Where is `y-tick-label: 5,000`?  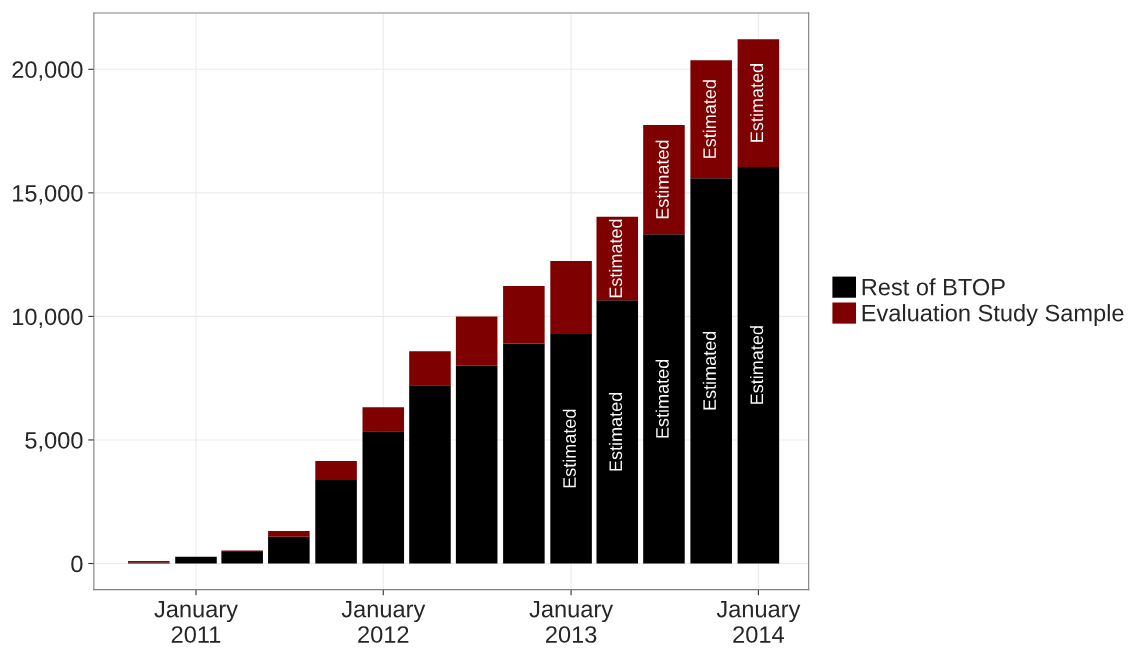
y-tick-label: 5,000 is located at coordinates (54, 442).